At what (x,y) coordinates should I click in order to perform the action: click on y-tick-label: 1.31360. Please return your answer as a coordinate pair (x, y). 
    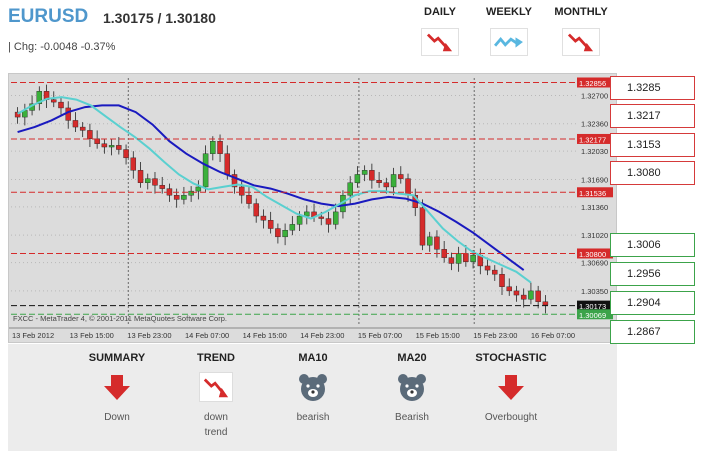
    Looking at the image, I should click on (594, 207).